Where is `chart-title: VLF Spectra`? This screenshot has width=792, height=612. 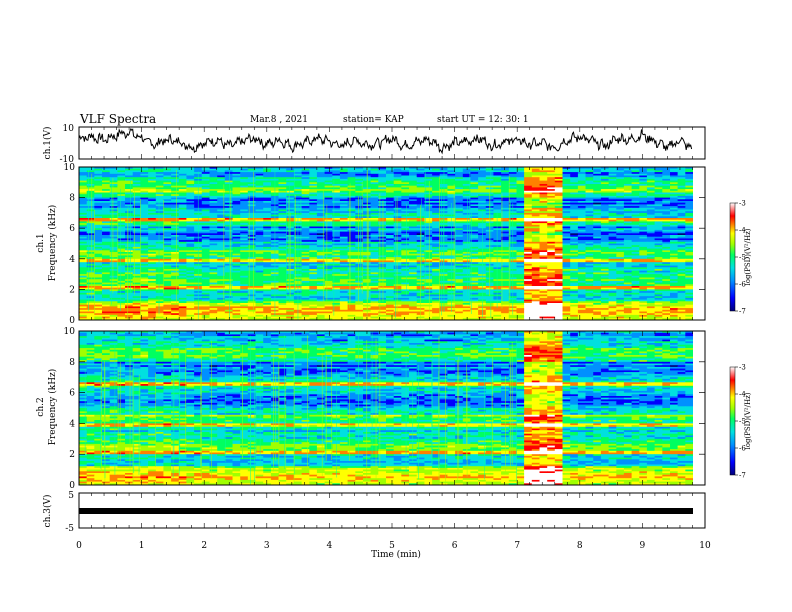
chart-title: VLF Spectra is located at coordinates (117, 119).